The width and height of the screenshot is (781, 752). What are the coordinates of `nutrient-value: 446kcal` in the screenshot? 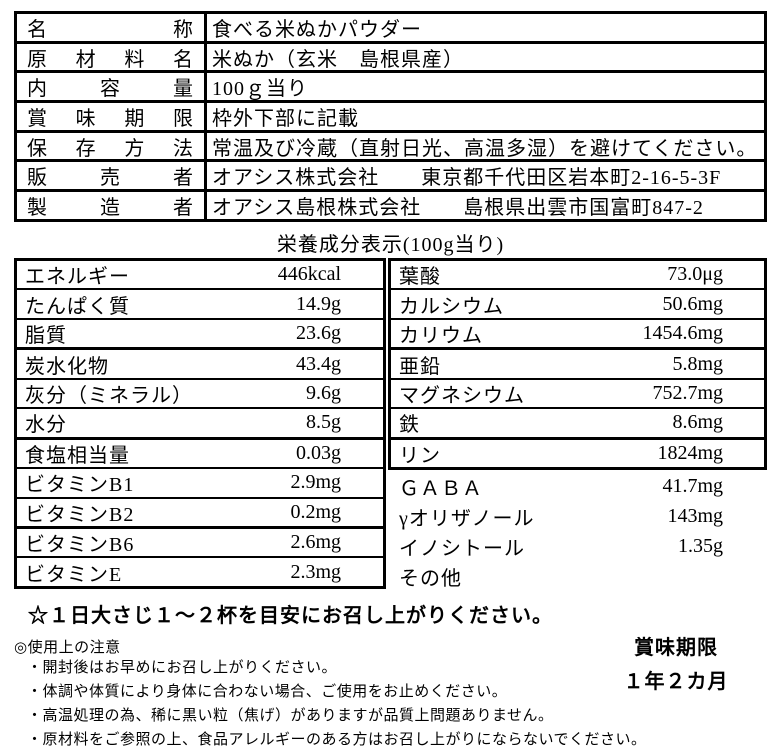 It's located at (309, 274).